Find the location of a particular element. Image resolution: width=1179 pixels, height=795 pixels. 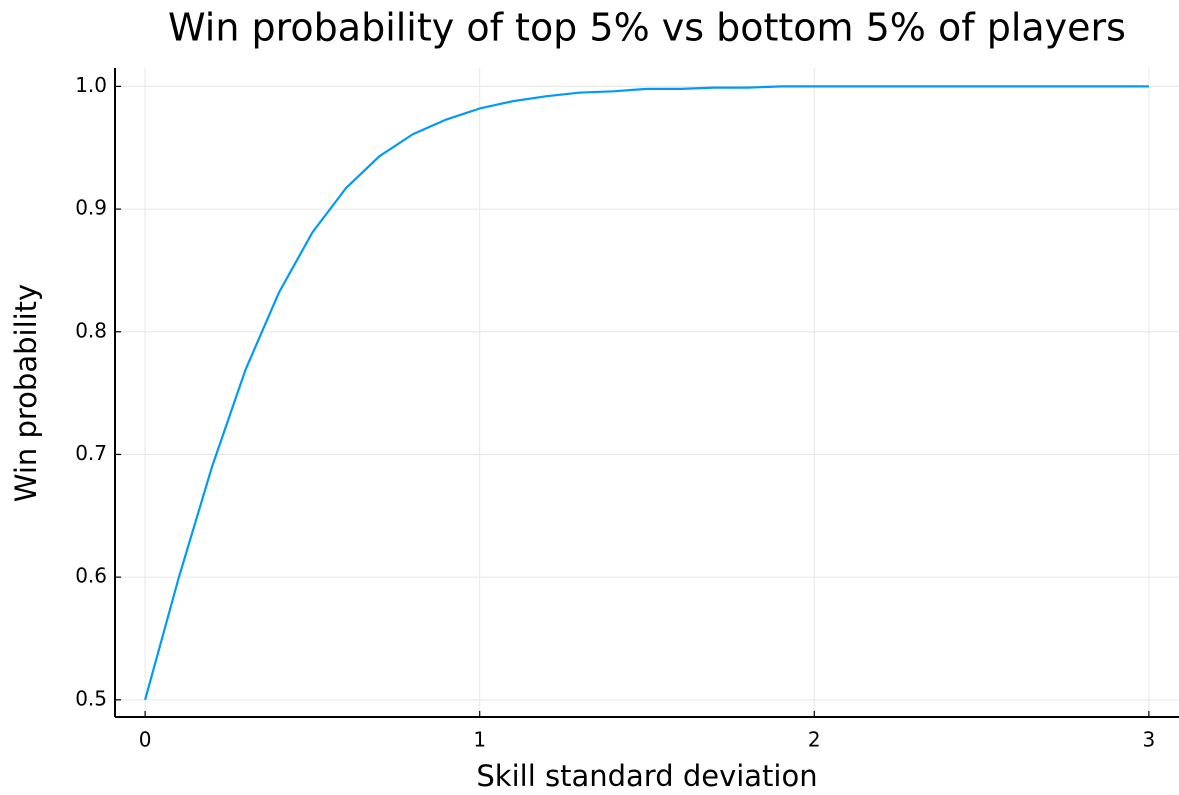

x-tick-label: 1 is located at coordinates (479, 740).